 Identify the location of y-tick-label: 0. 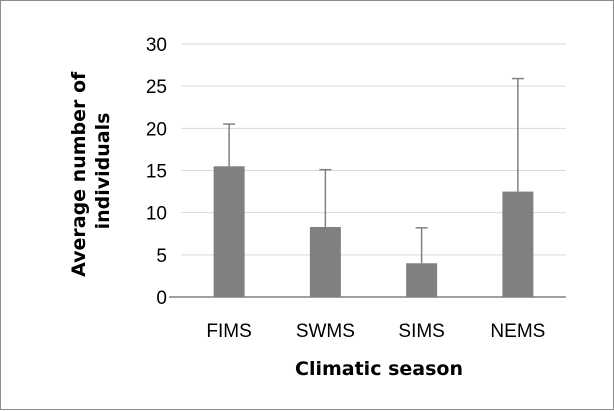
(161, 298).